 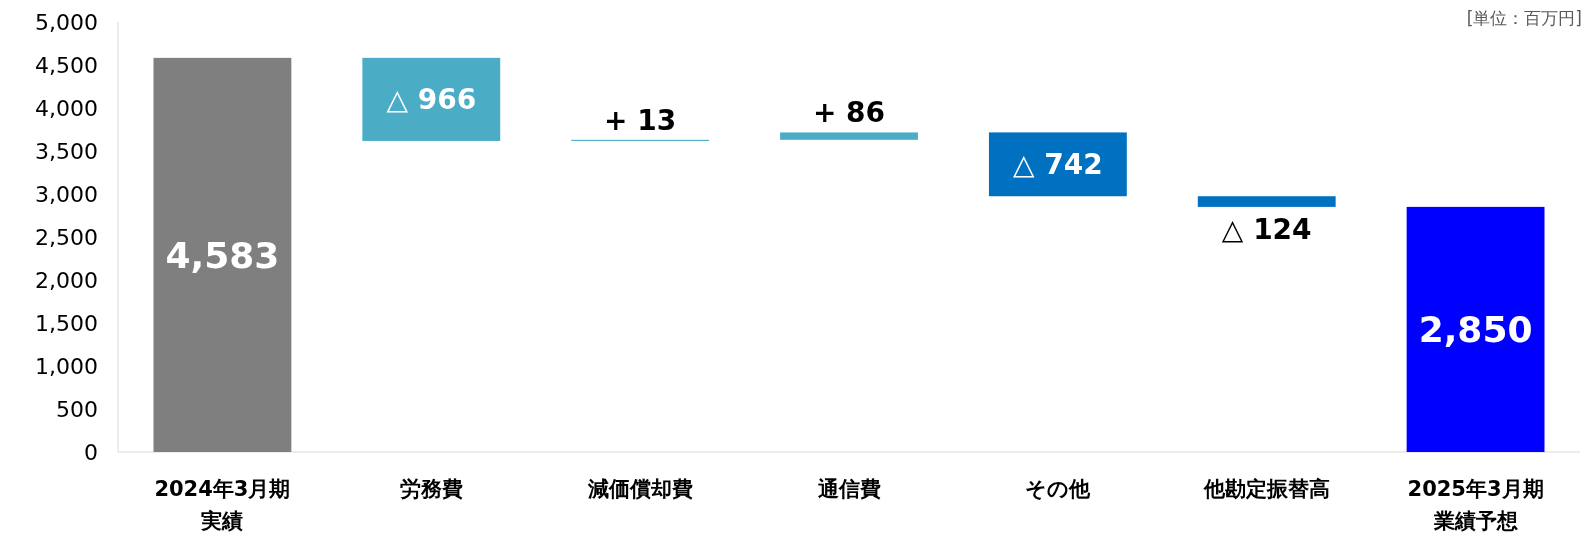 What do you see at coordinates (848, 489) in the screenshot?
I see `x-tick-label: 通信費` at bounding box center [848, 489].